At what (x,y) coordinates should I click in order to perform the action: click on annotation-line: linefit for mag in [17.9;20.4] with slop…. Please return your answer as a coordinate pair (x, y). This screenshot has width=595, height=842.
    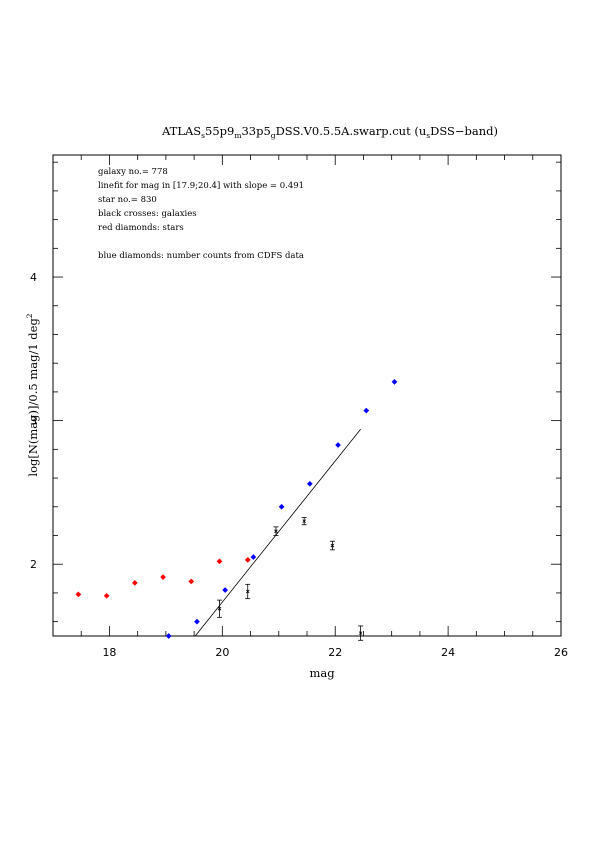
    Looking at the image, I should click on (201, 186).